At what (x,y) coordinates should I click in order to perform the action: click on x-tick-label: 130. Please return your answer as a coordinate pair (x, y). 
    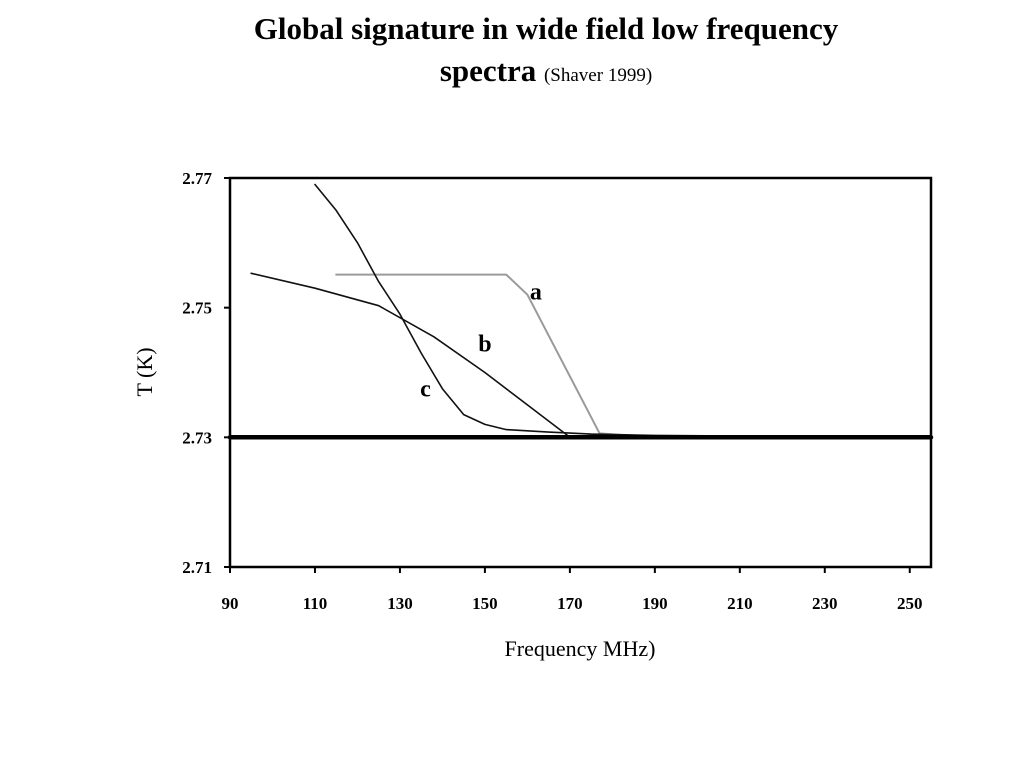
    Looking at the image, I should click on (400, 603).